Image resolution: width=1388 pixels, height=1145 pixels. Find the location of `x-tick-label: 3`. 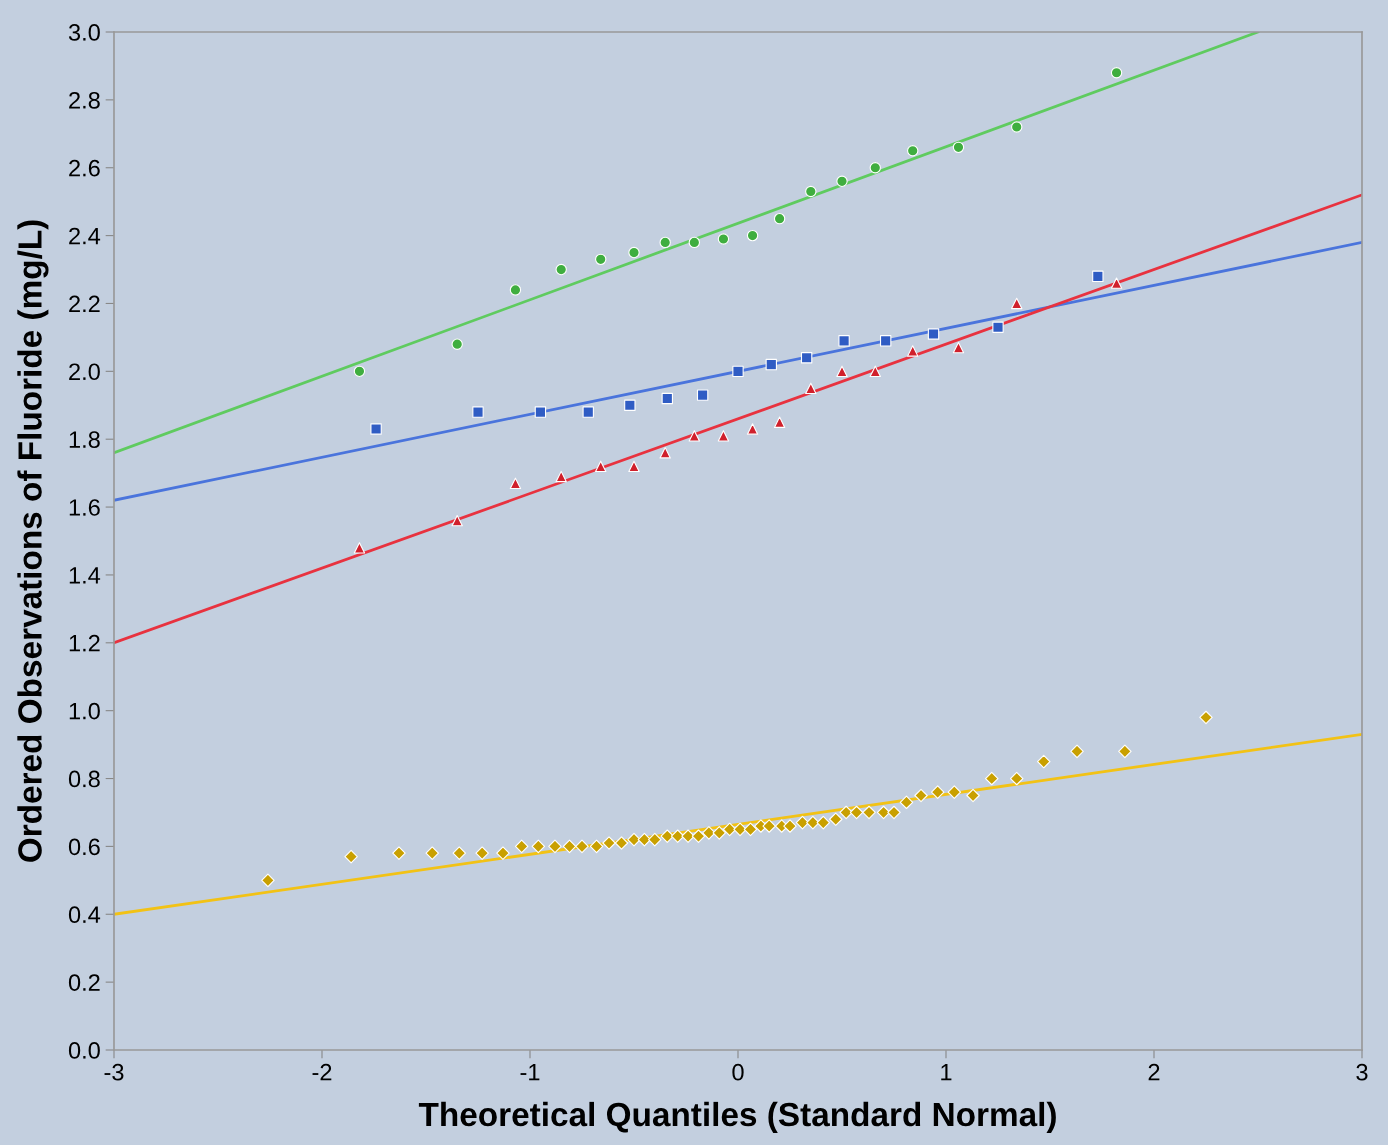

x-tick-label: 3 is located at coordinates (1362, 1072).